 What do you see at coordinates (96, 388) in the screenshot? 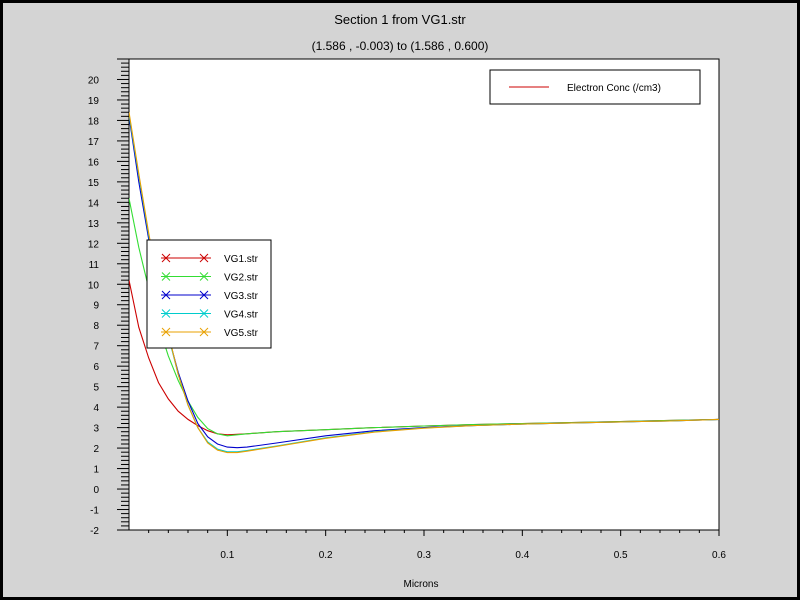
I see `y-tick-label: 5` at bounding box center [96, 388].